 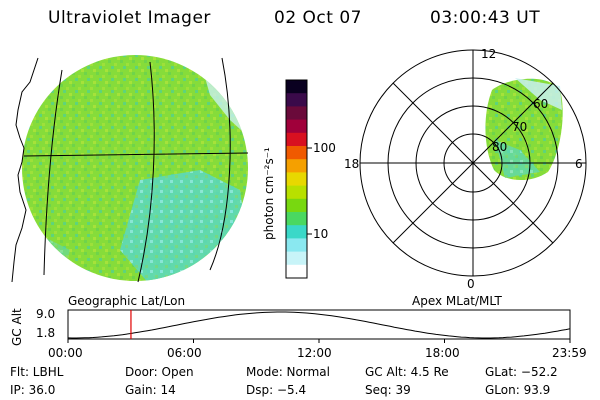 I want to click on colorbar, so click(x=296, y=179).